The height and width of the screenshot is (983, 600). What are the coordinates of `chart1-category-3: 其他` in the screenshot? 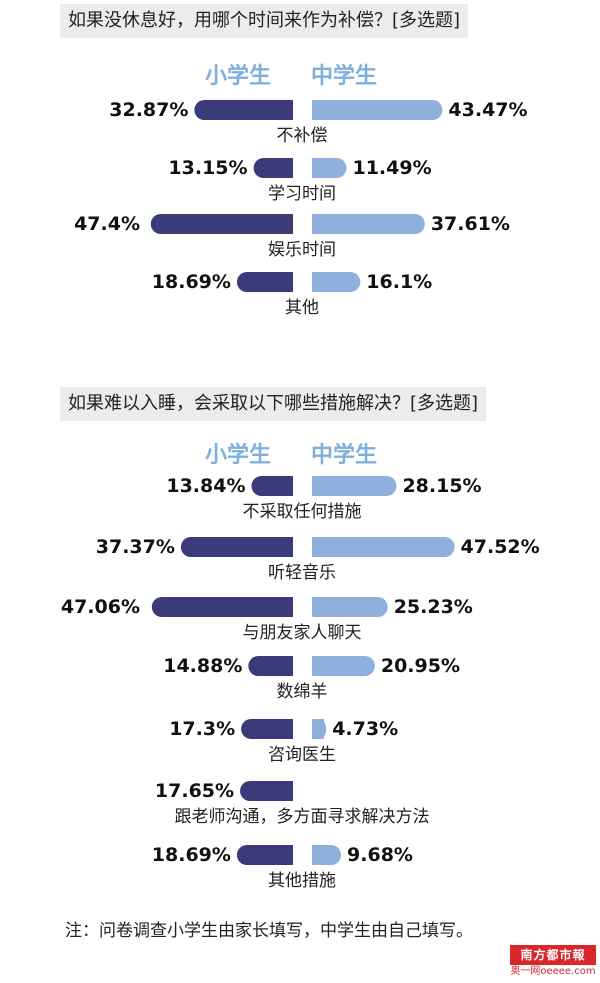 It's located at (302, 308).